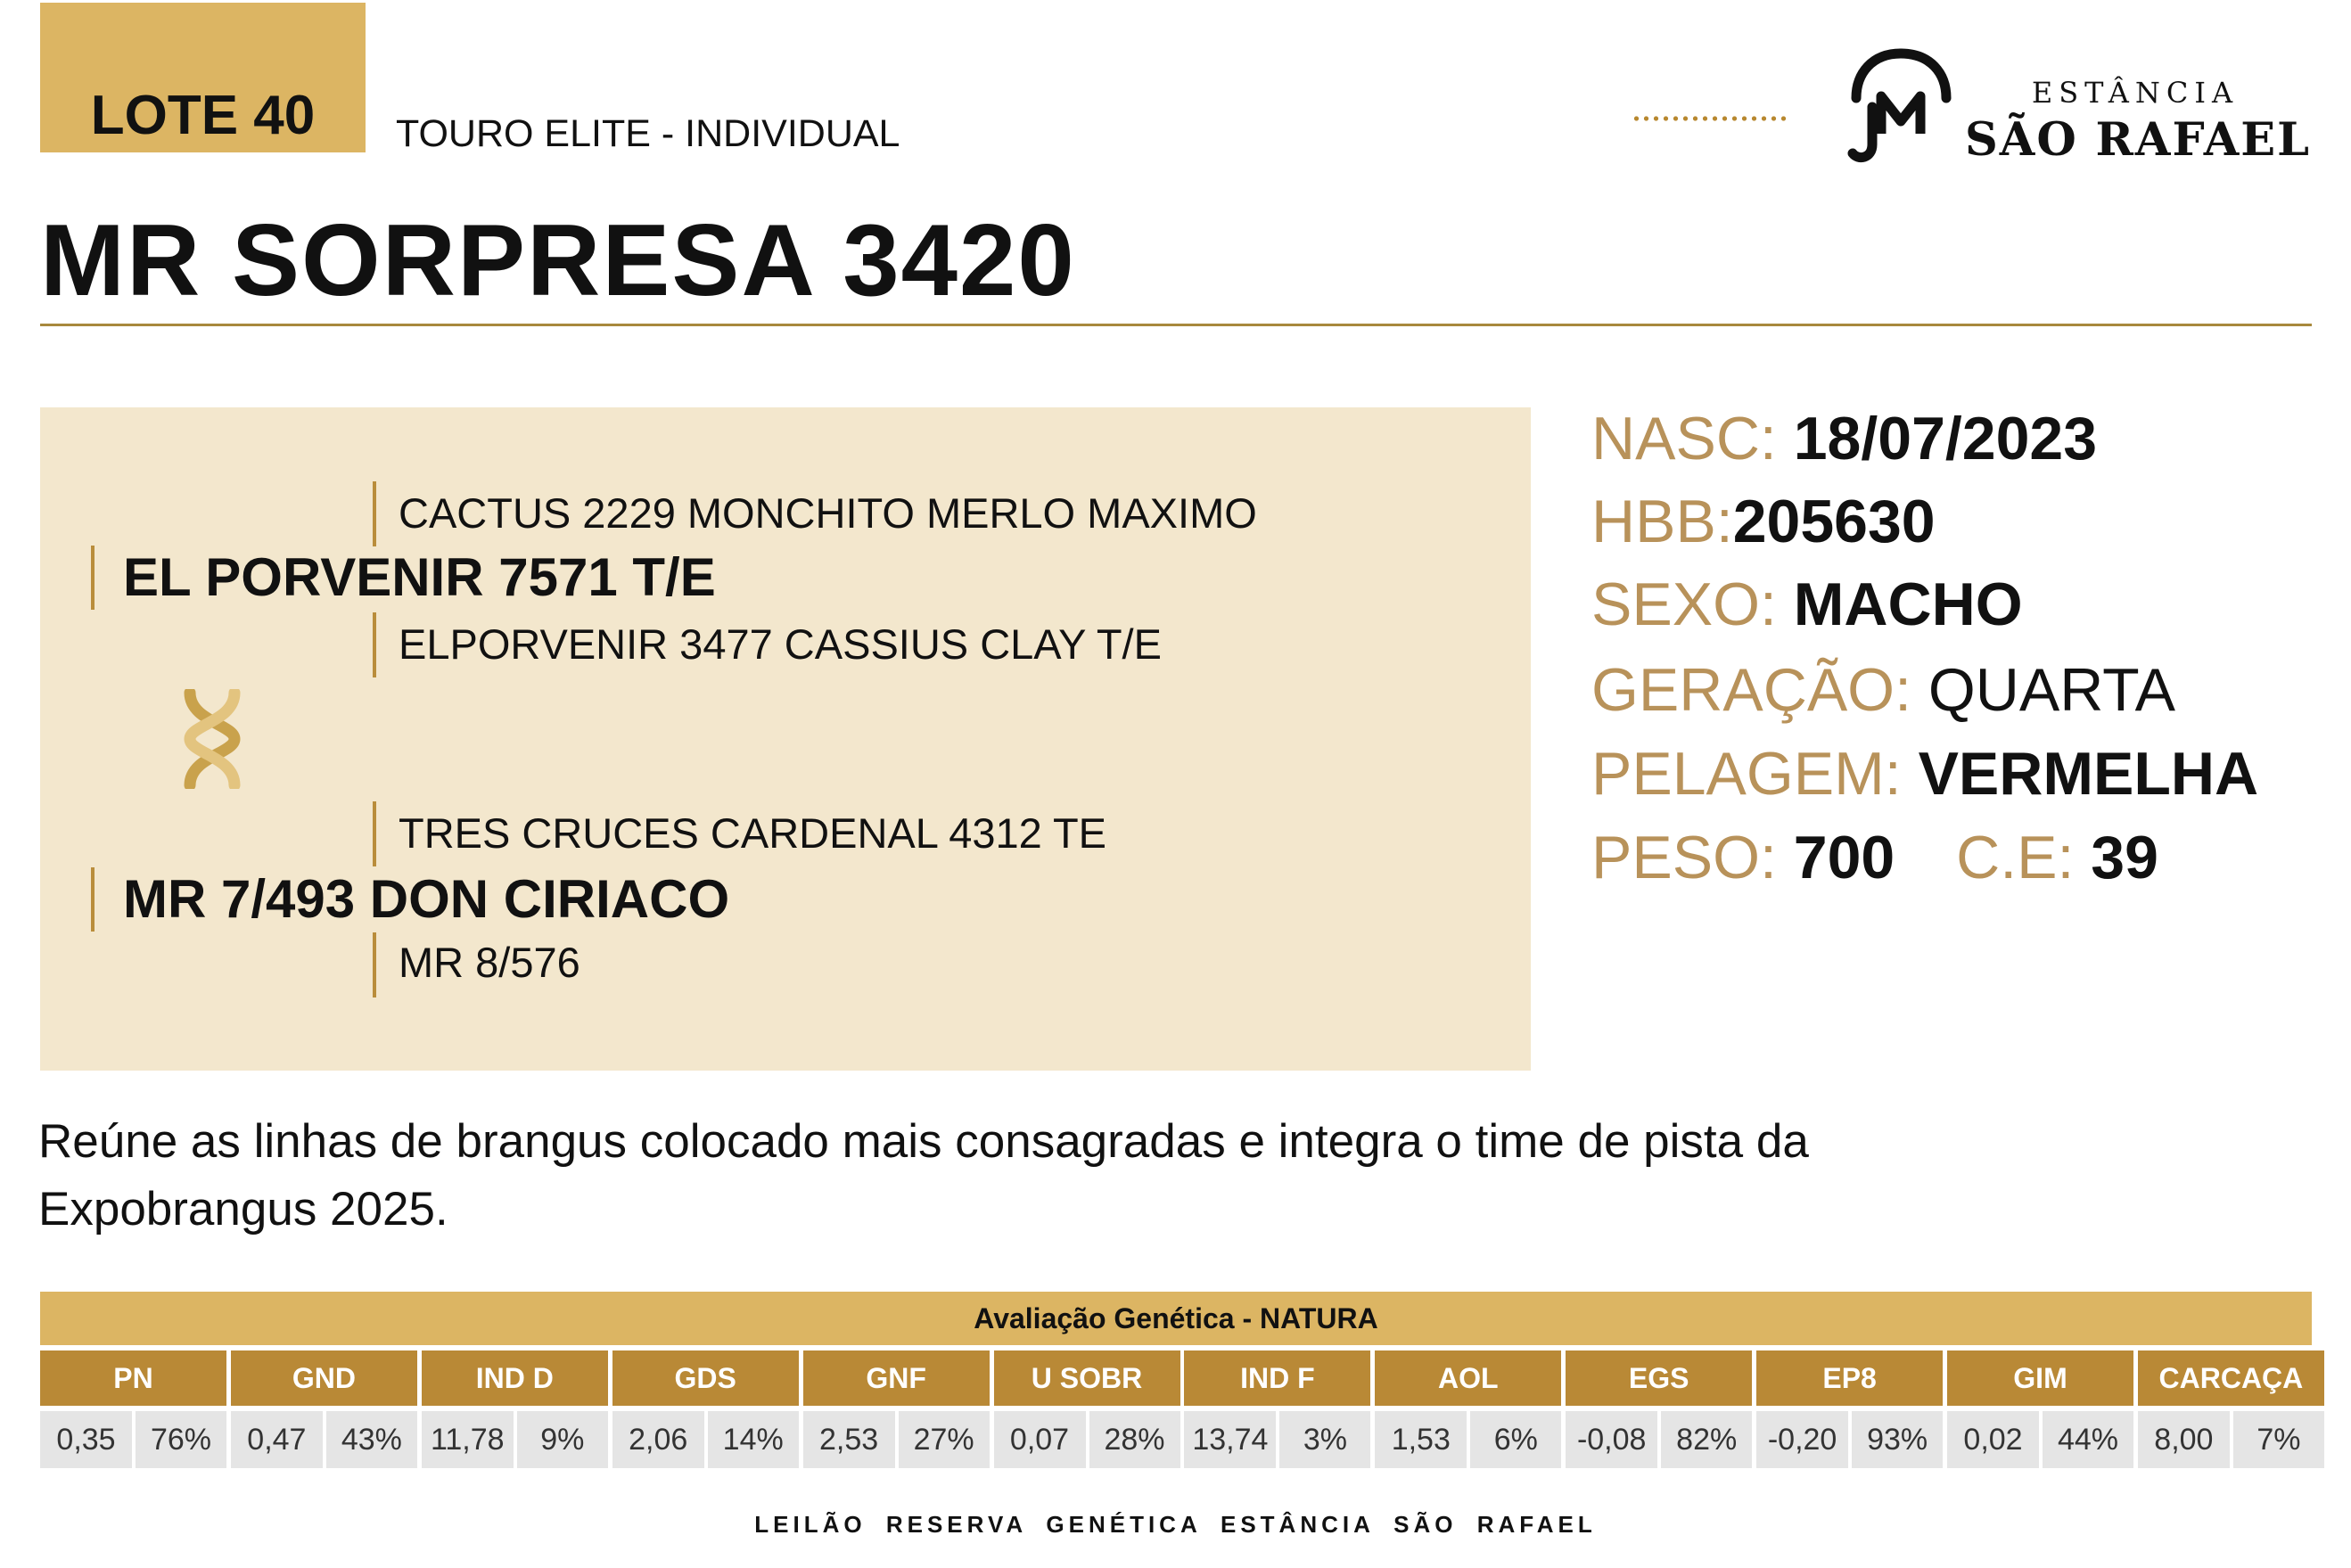 The width and height of the screenshot is (2351, 1568). I want to click on eval-column-header: GIM, so click(2040, 1378).